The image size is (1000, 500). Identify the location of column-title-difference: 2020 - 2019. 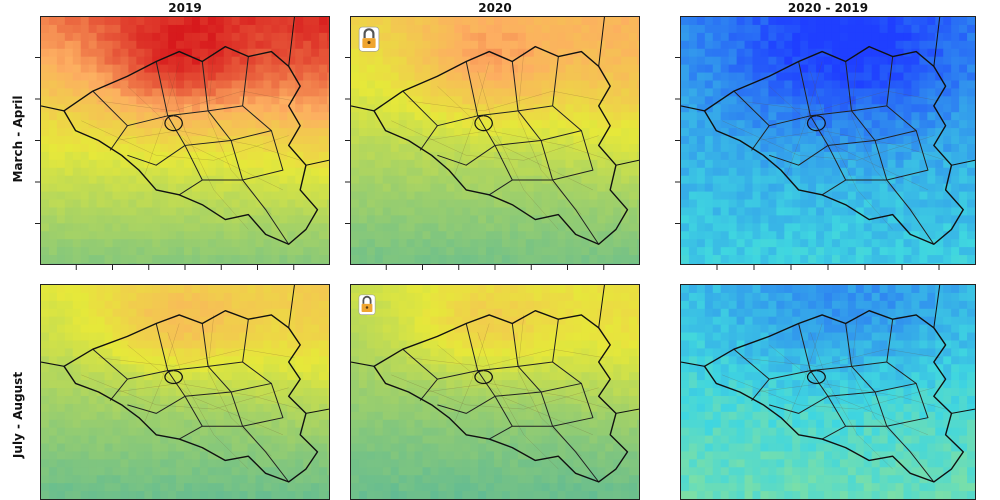
(828, 8).